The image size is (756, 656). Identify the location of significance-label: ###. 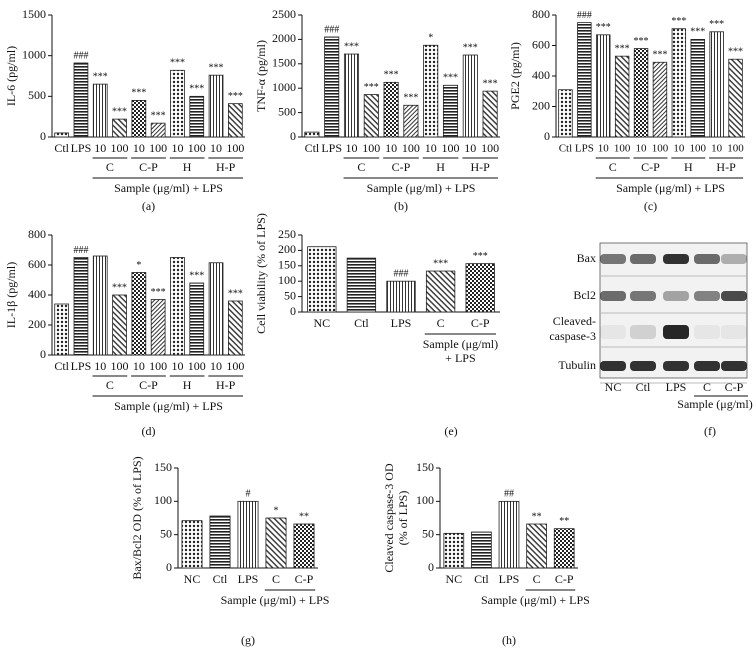
(401, 273).